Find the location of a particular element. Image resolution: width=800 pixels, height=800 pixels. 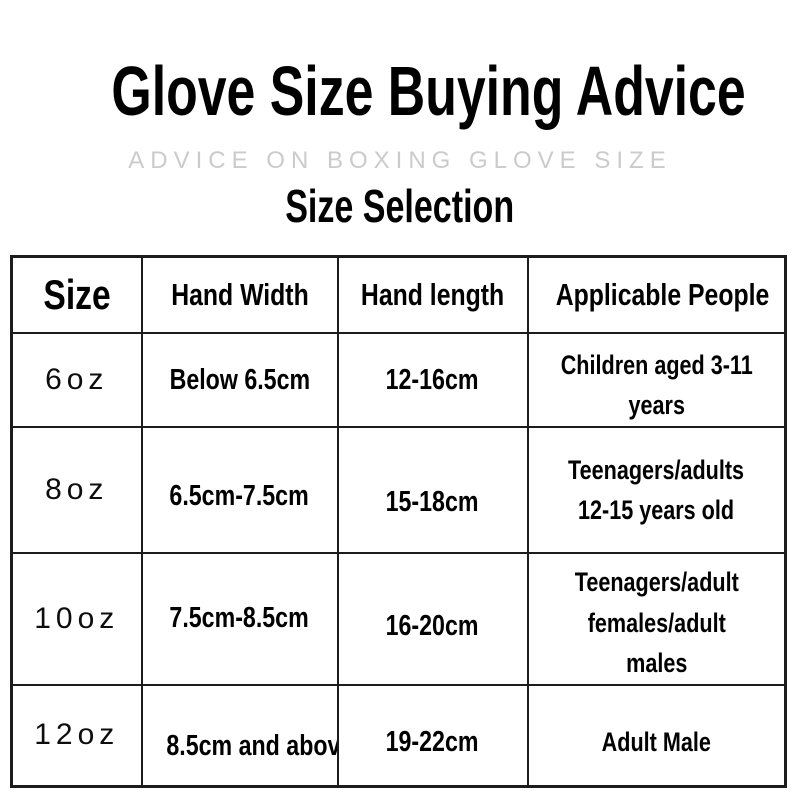

applicable-people-value: Teenagers/adult females/adult males is located at coordinates (656, 619).